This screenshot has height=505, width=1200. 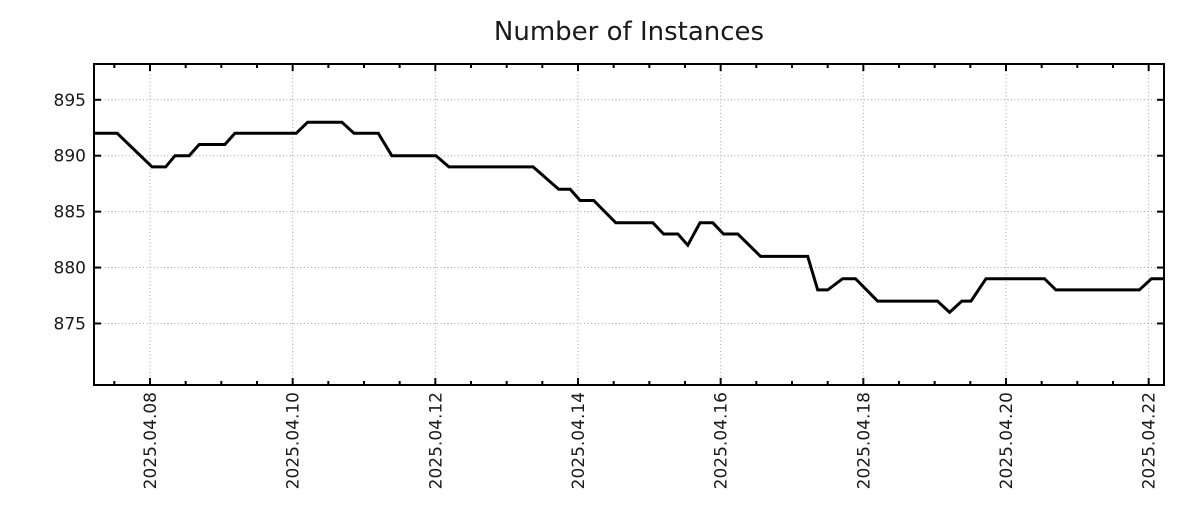 I want to click on y-tick-label: 885, so click(x=70, y=213).